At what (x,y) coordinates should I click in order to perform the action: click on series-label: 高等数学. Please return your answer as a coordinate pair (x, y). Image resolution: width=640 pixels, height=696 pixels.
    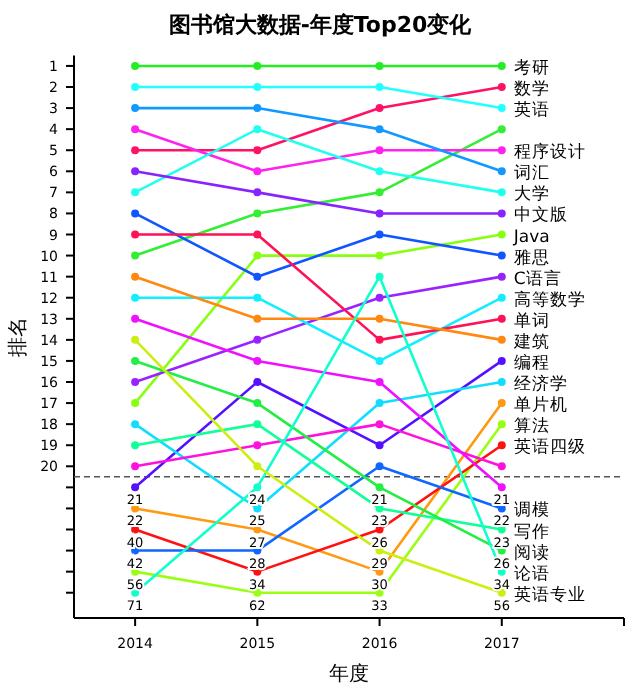
    Looking at the image, I should click on (549, 299).